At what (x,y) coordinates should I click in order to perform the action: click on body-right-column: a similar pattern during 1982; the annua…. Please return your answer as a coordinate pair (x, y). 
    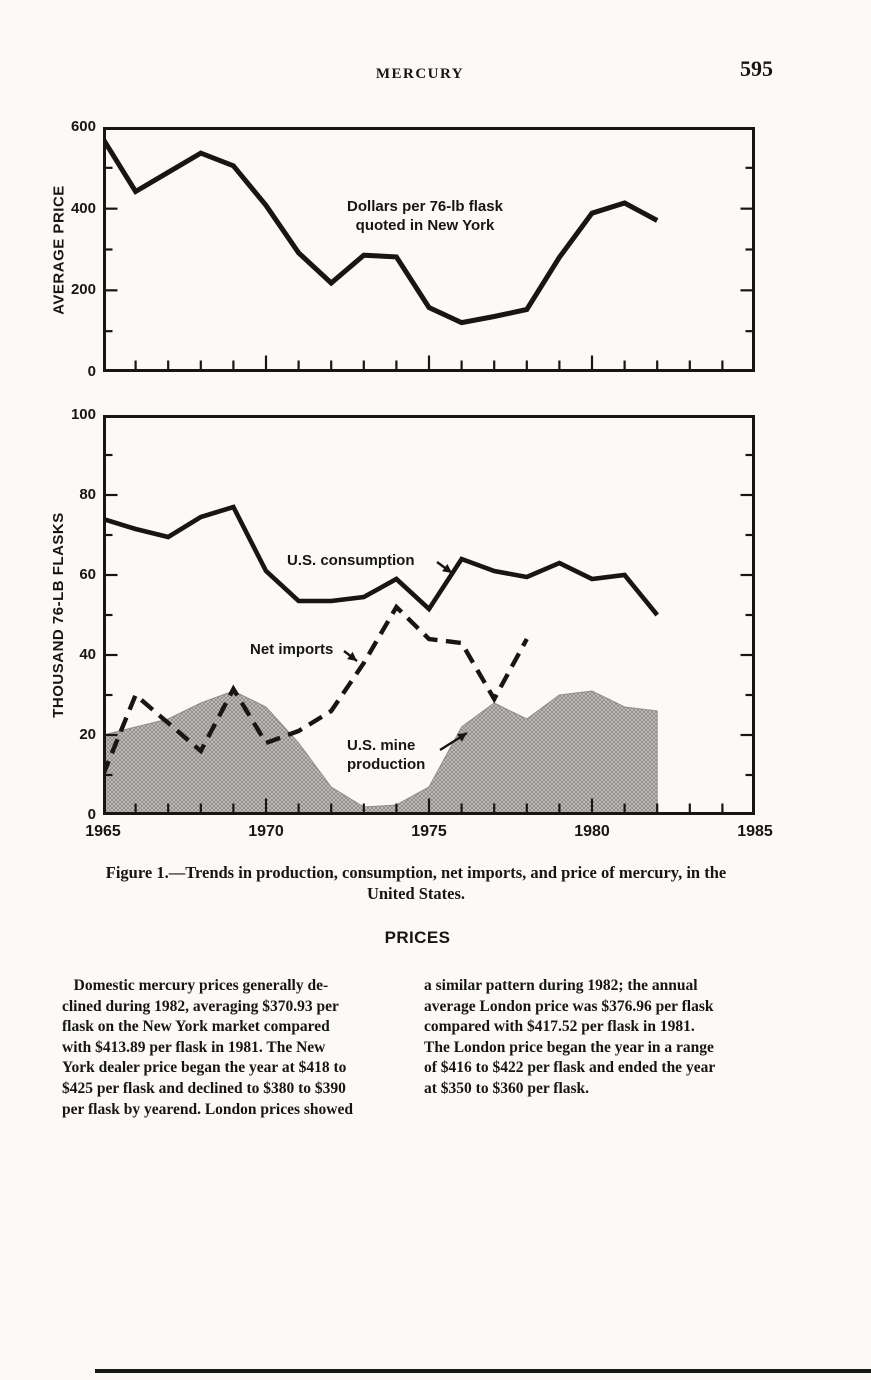
    Looking at the image, I should click on (570, 1037).